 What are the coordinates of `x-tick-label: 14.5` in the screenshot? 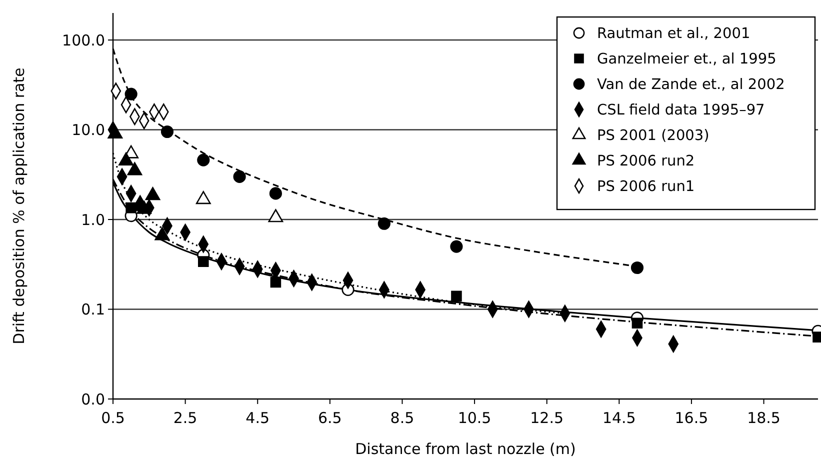 It's located at (619, 418).